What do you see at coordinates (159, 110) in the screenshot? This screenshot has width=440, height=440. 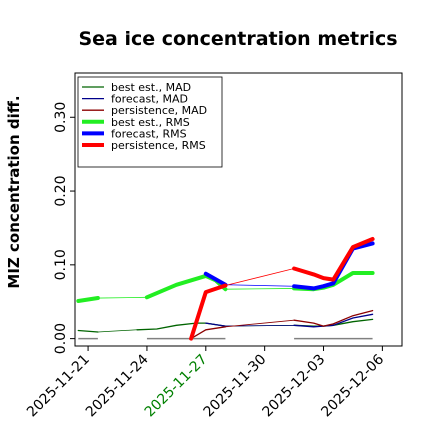 I see `legend-label-2: persistence, MAD` at bounding box center [159, 110].